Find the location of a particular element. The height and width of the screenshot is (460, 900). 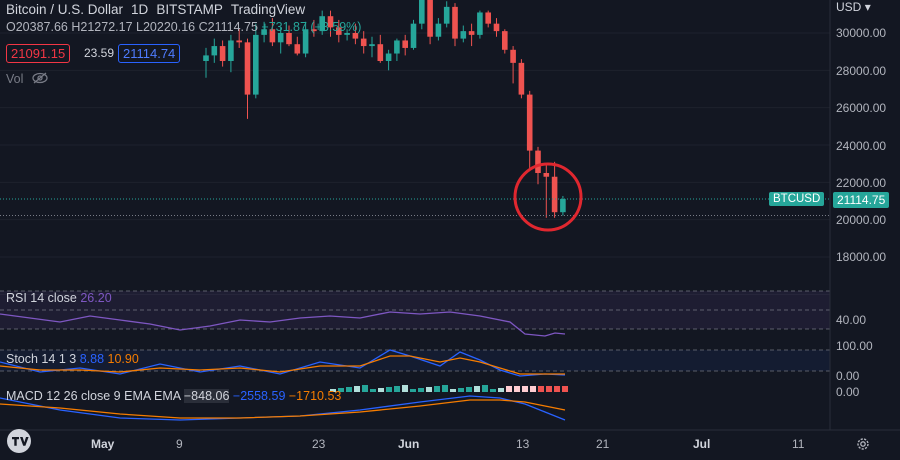

rsi-value: 26.20 is located at coordinates (96, 298).